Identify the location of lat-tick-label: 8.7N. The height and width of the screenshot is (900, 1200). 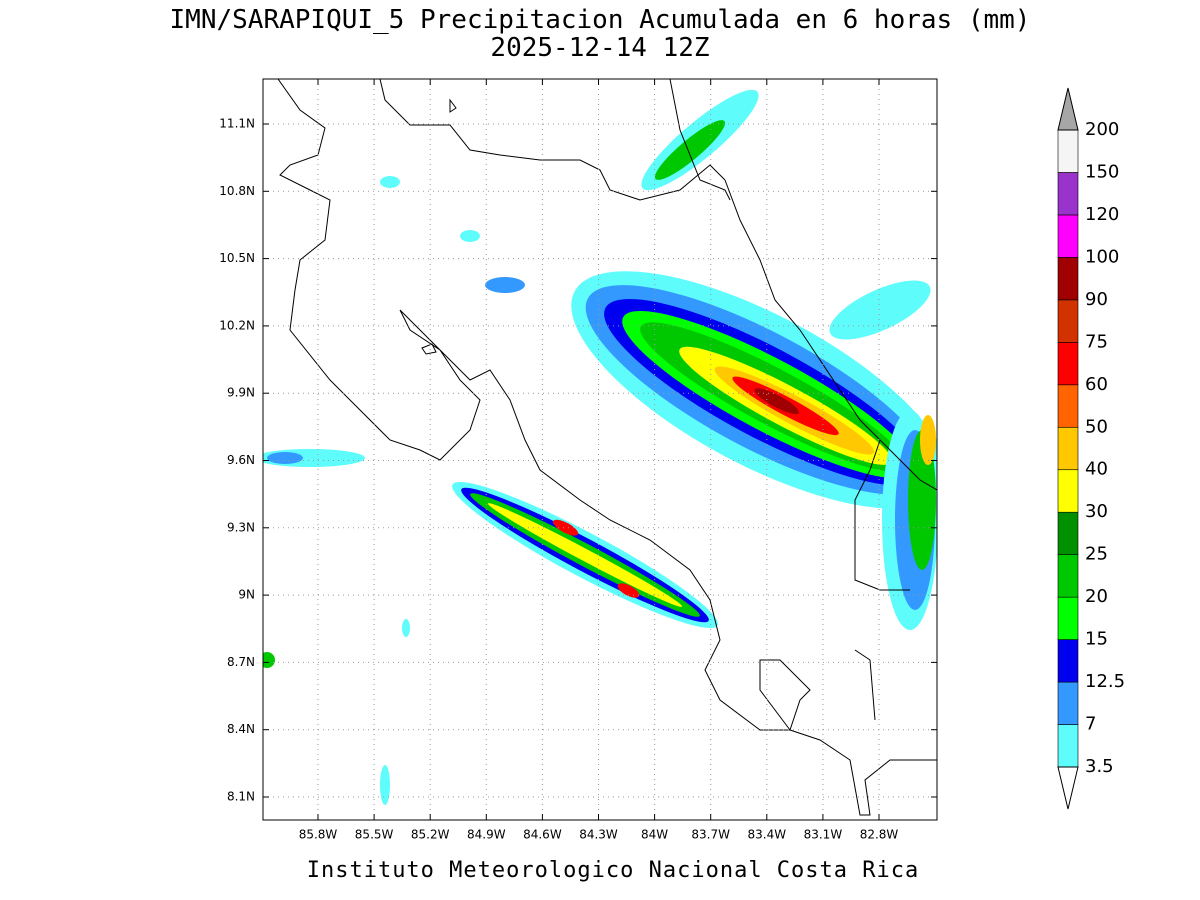
(241, 662).